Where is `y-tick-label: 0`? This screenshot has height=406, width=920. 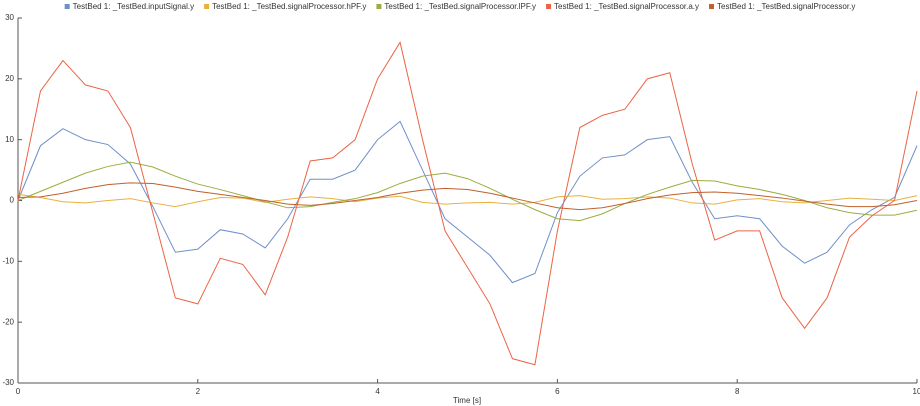
y-tick-label: 0 is located at coordinates (12, 200).